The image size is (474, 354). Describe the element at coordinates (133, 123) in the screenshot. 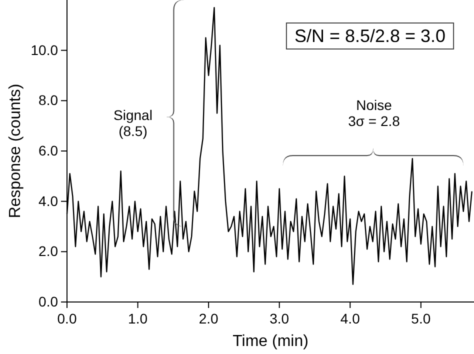

I see `annotation: Signal (8.5)` at that location.